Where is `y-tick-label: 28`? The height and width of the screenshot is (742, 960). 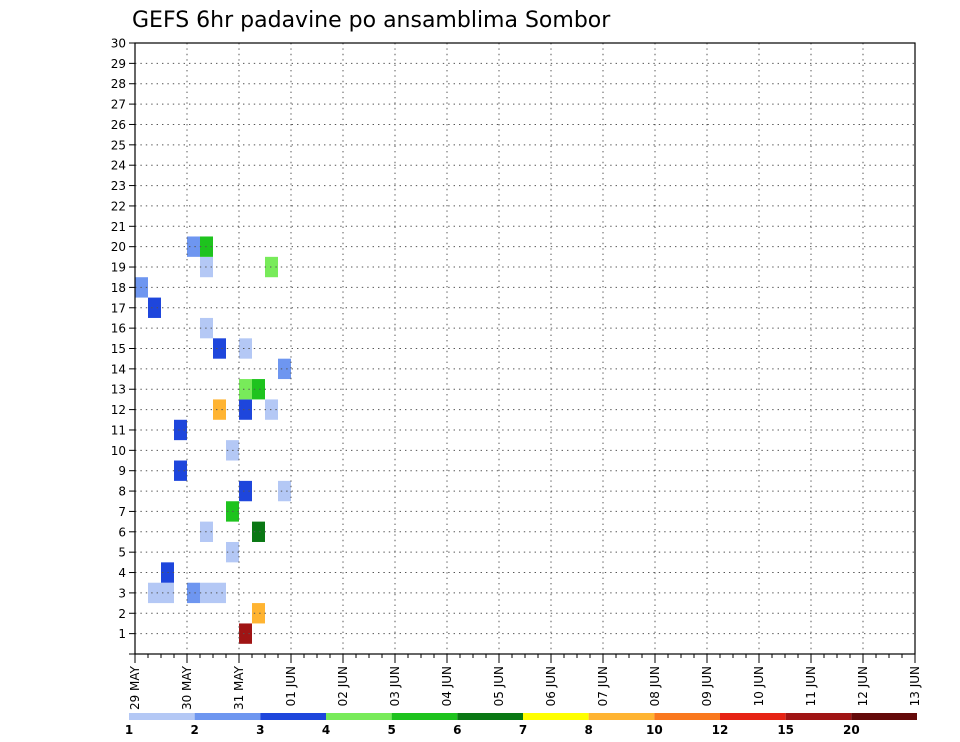
y-tick-label: 28 is located at coordinates (118, 84).